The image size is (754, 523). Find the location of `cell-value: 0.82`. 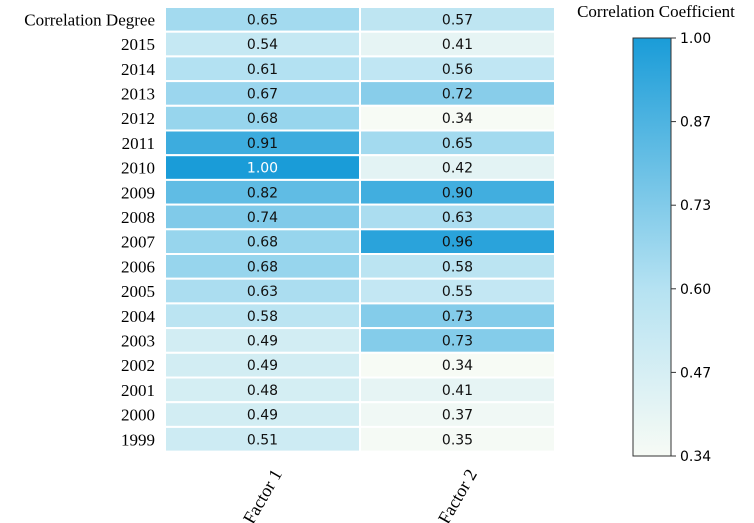

cell-value: 0.82 is located at coordinates (262, 193).